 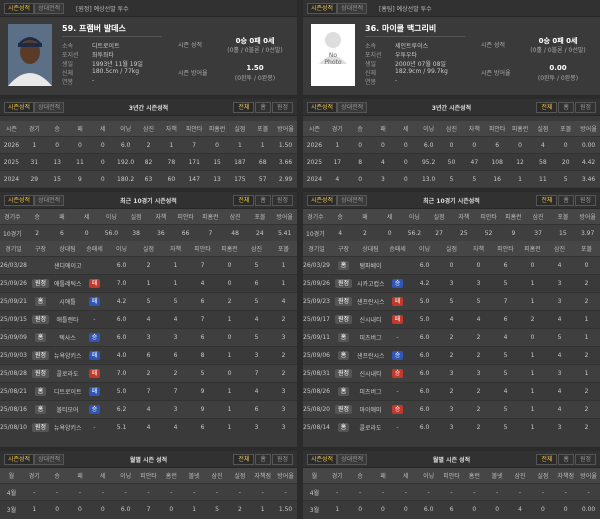 I want to click on column-header: 세, so click(x=406, y=129).